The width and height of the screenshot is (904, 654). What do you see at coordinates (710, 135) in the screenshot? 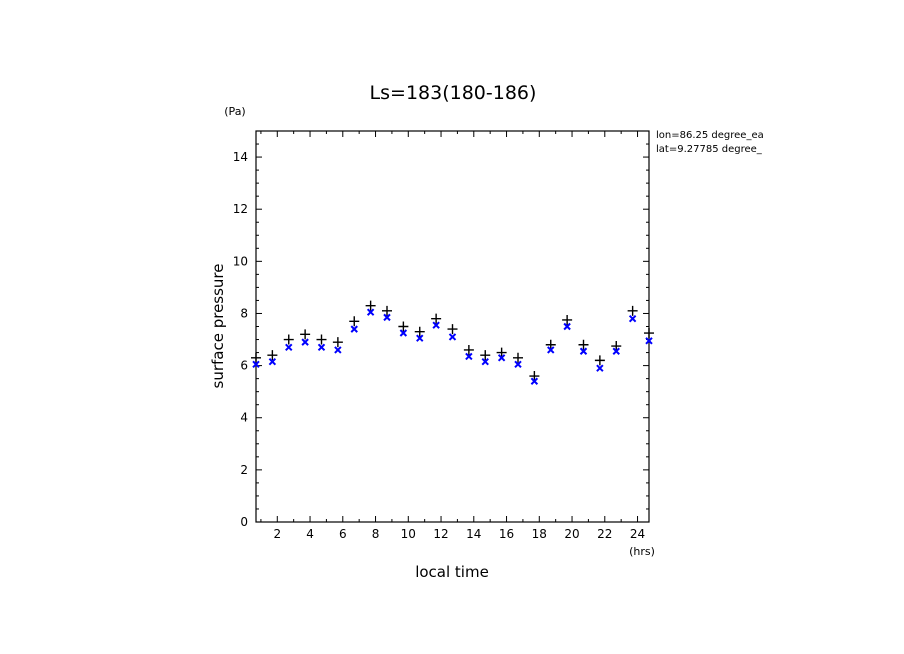
I see `annotation-lon: lon=86.25 degree_ea` at bounding box center [710, 135].